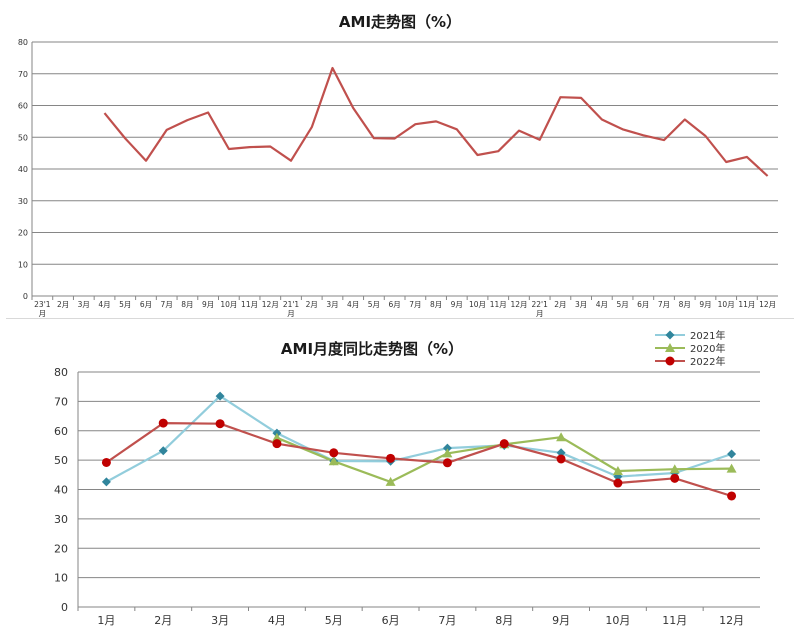  I want to click on legend-label: 2020年, so click(707, 348).